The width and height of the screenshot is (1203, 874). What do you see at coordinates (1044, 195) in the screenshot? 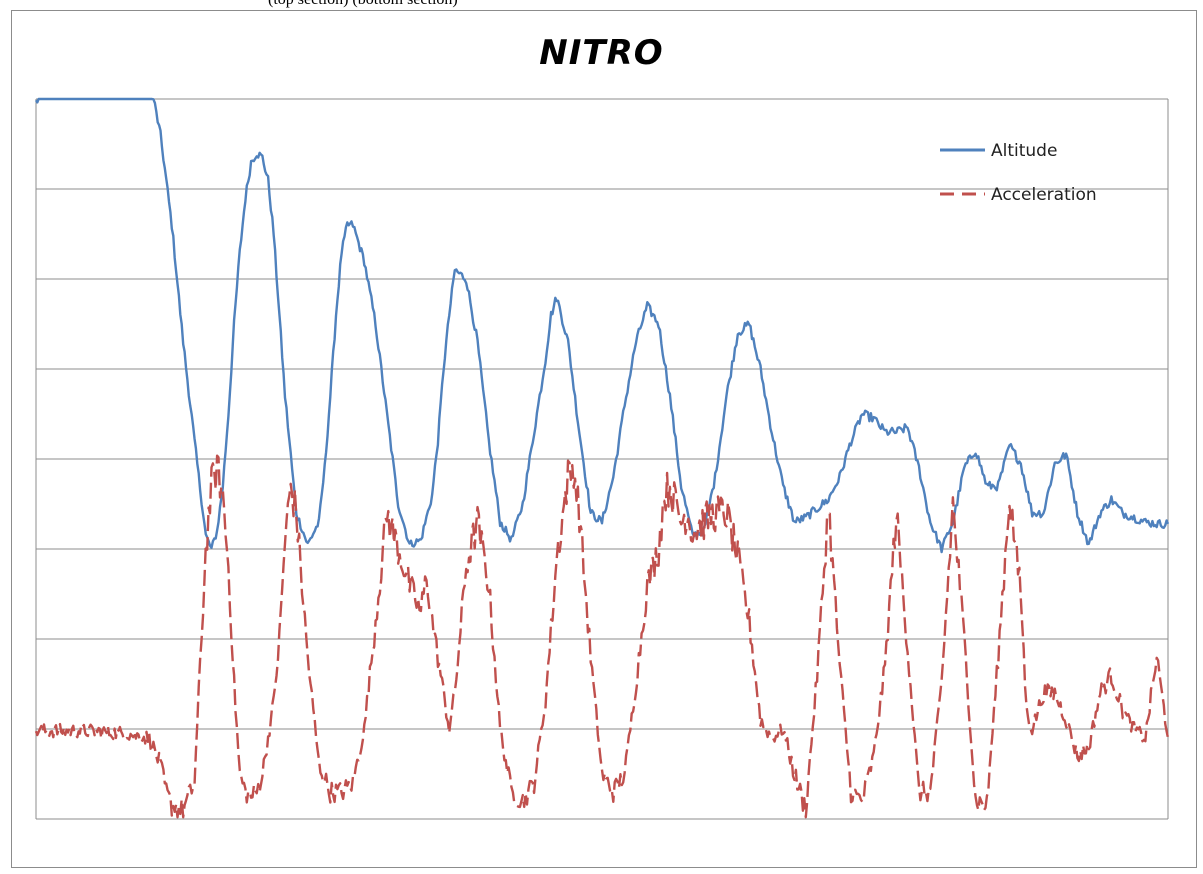
I see `legend-label-acceleration: Acceleration` at bounding box center [1044, 195].